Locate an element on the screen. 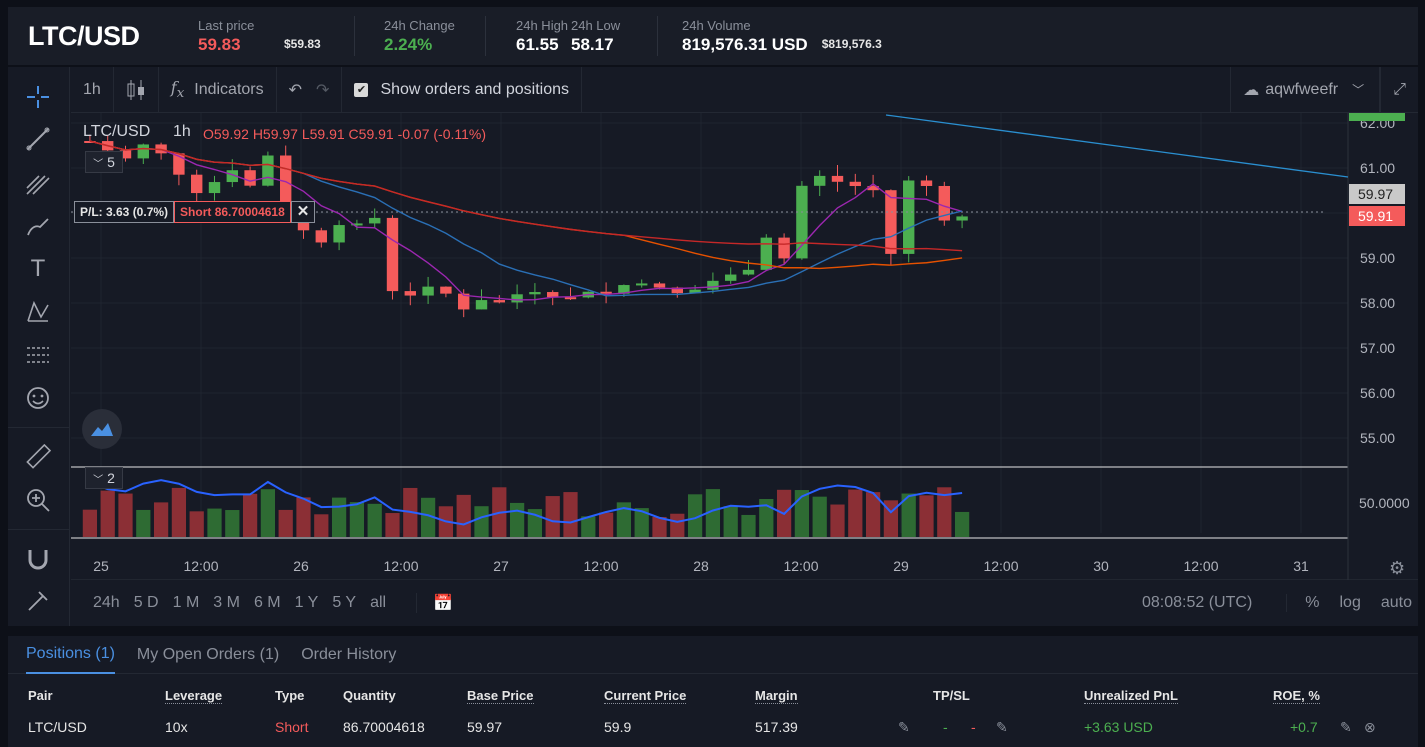 This screenshot has height=747, width=1425. log-scale: log is located at coordinates (1350, 602).